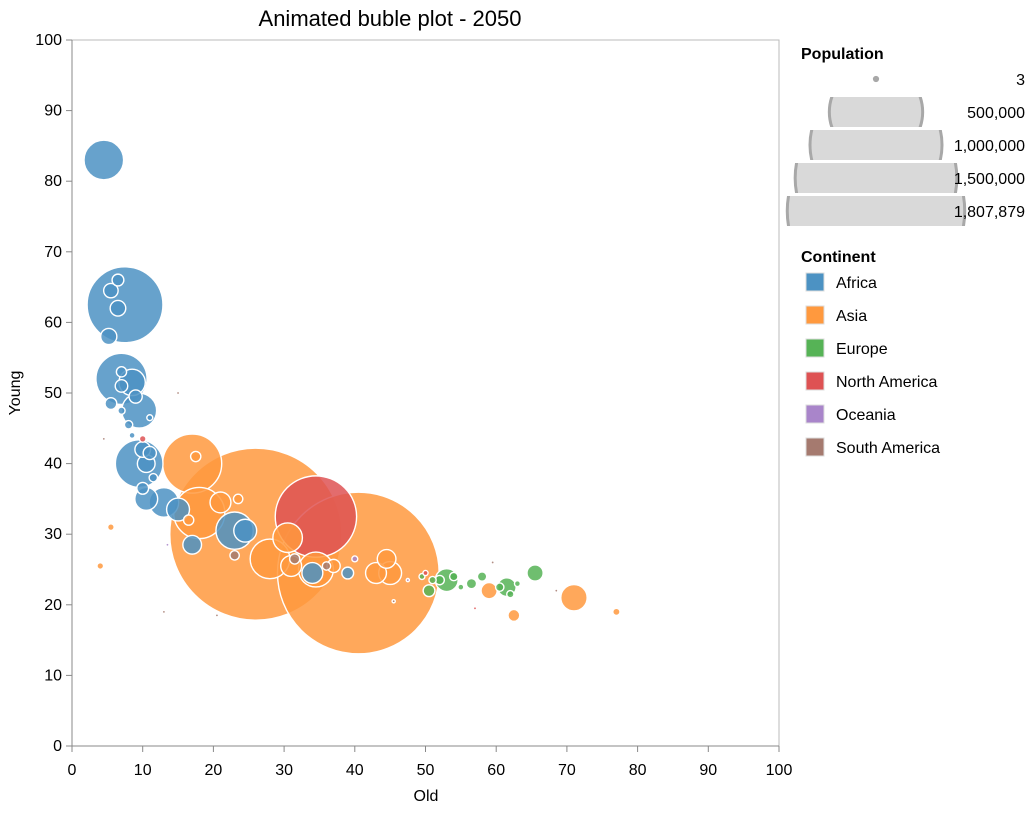 This screenshot has height=813, width=1029. Describe the element at coordinates (886, 382) in the screenshot. I see `legend-label: North America` at that location.